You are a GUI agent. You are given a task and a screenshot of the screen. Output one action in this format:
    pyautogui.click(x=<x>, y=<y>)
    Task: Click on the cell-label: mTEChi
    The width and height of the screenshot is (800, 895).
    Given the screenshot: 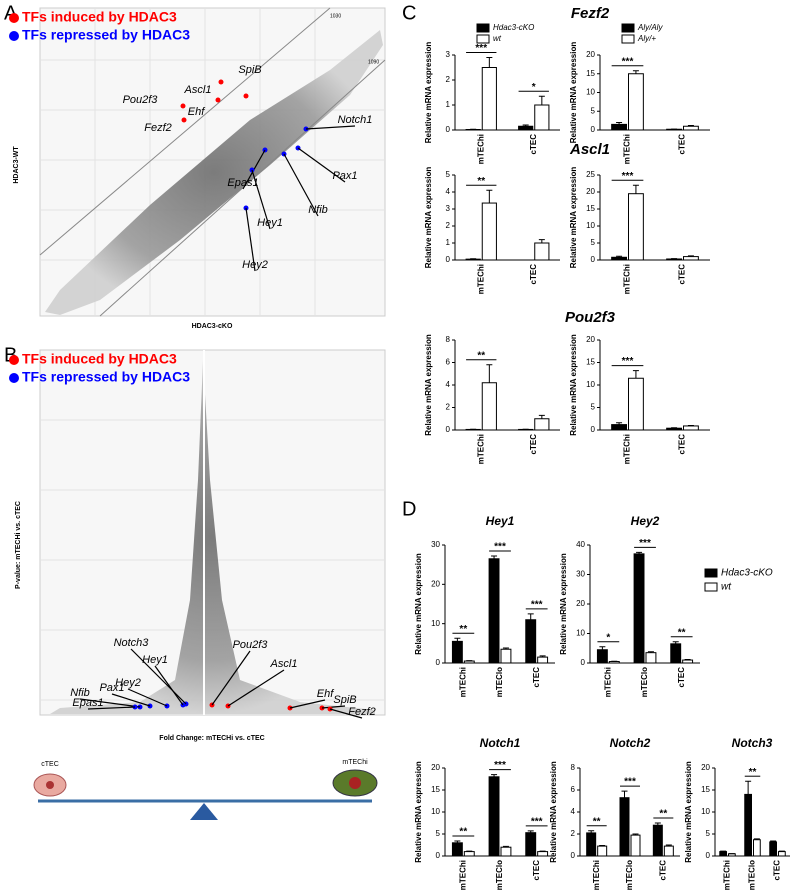 What is the action you would take?
    pyautogui.click(x=355, y=762)
    